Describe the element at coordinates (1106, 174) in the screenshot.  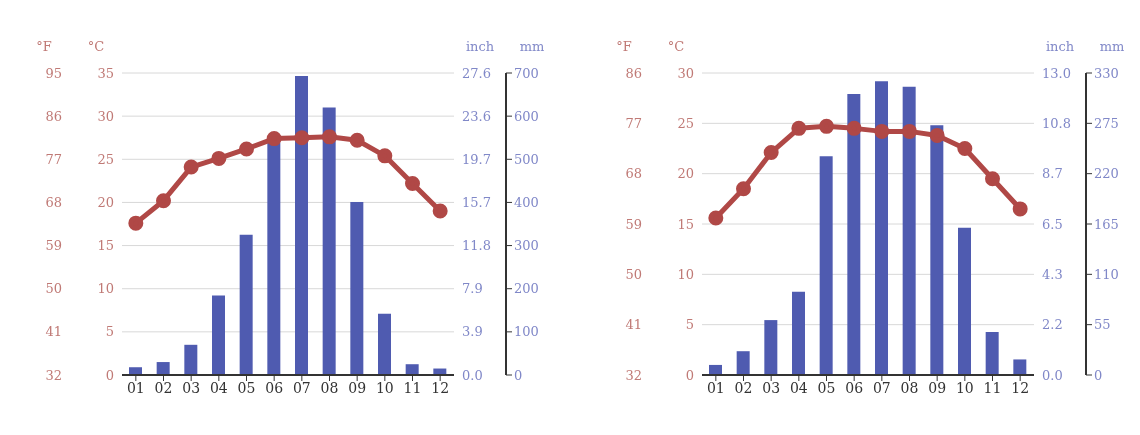
I see `y2-tick-label: 220` at that location.